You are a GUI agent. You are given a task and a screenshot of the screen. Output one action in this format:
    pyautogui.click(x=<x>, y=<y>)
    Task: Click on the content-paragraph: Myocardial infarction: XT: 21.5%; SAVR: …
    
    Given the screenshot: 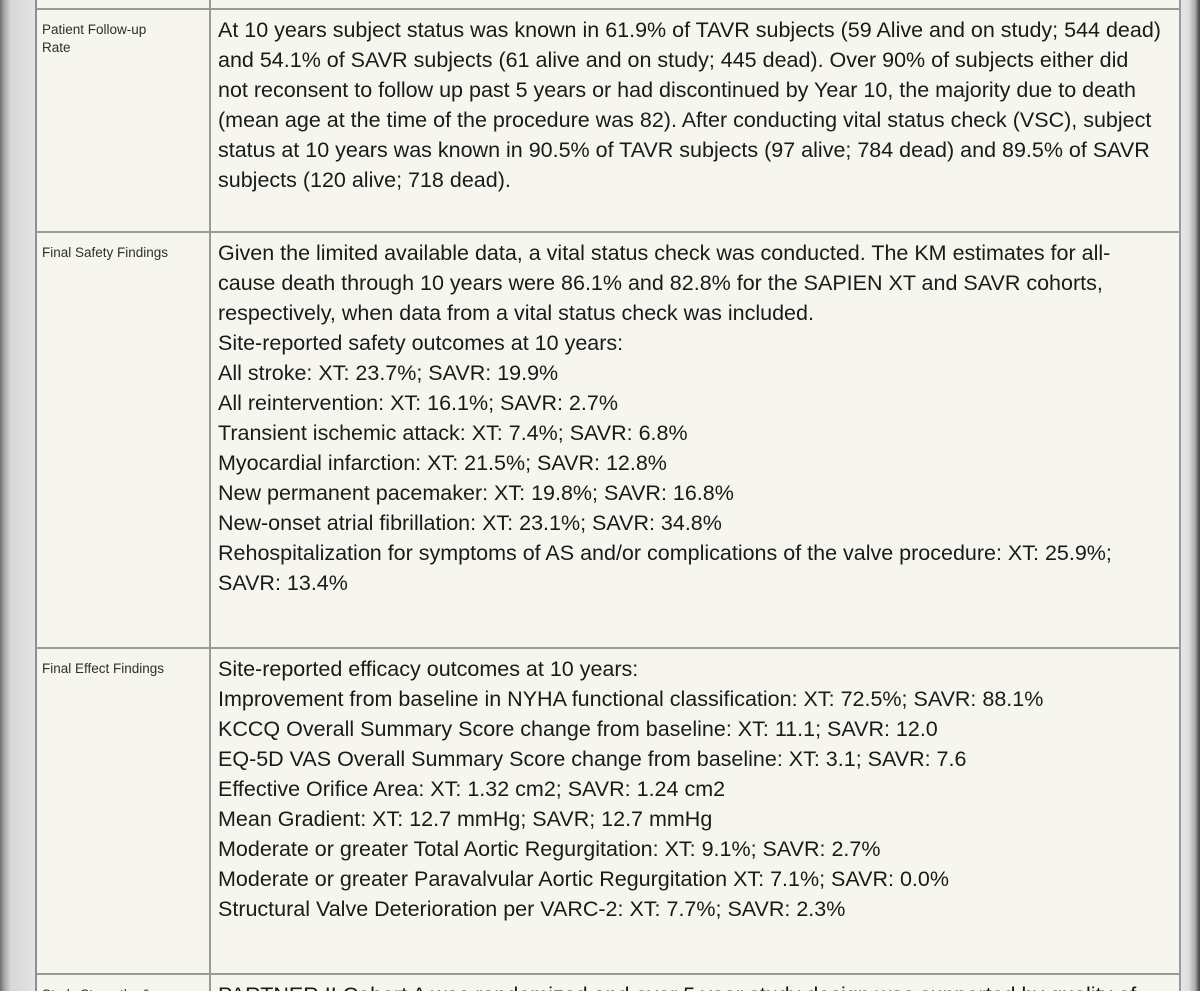 What is the action you would take?
    pyautogui.click(x=442, y=463)
    